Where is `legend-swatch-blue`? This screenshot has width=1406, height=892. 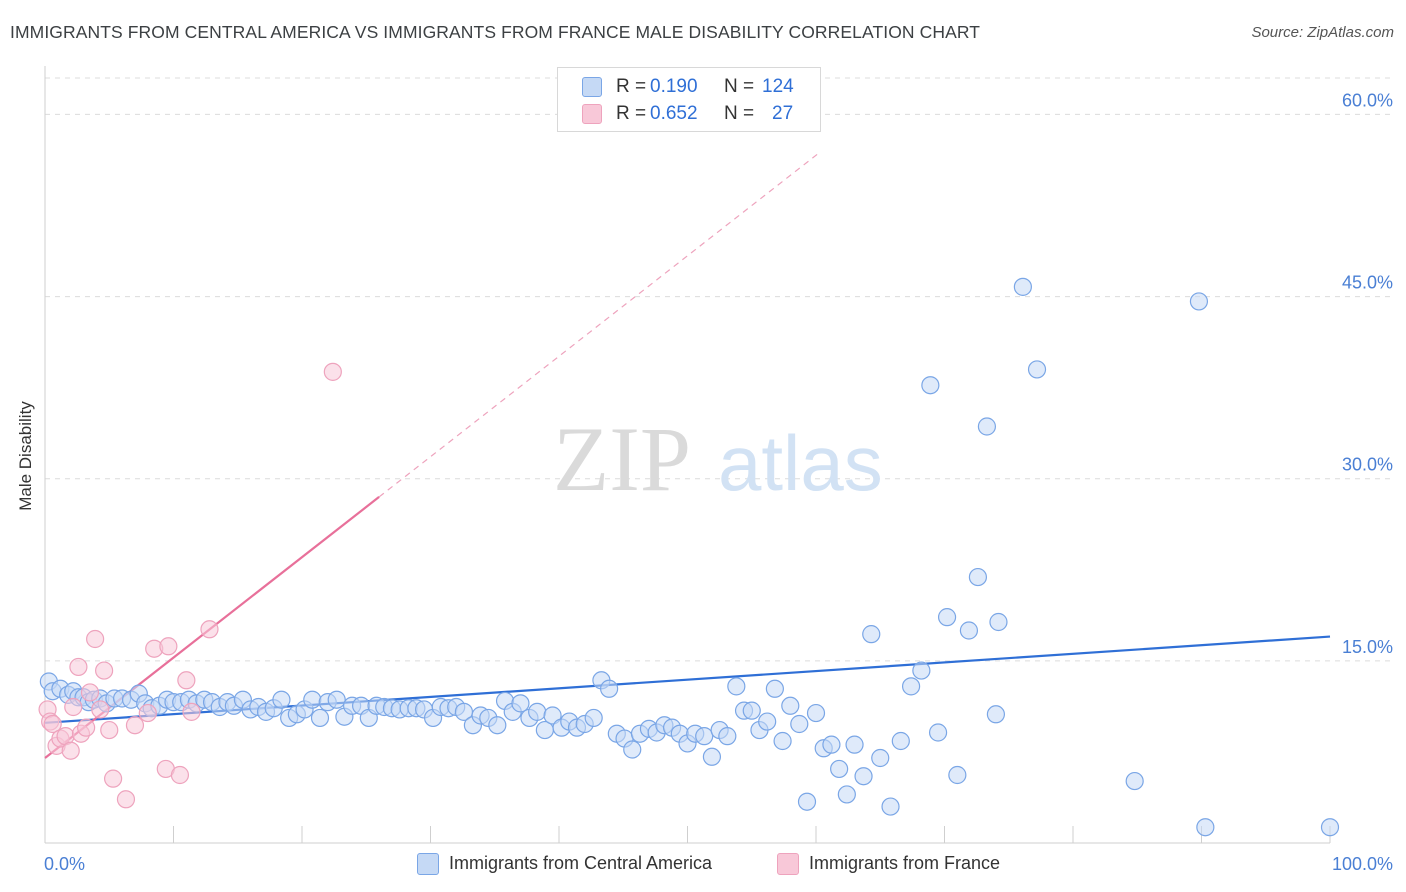 legend-swatch-blue is located at coordinates (592, 87).